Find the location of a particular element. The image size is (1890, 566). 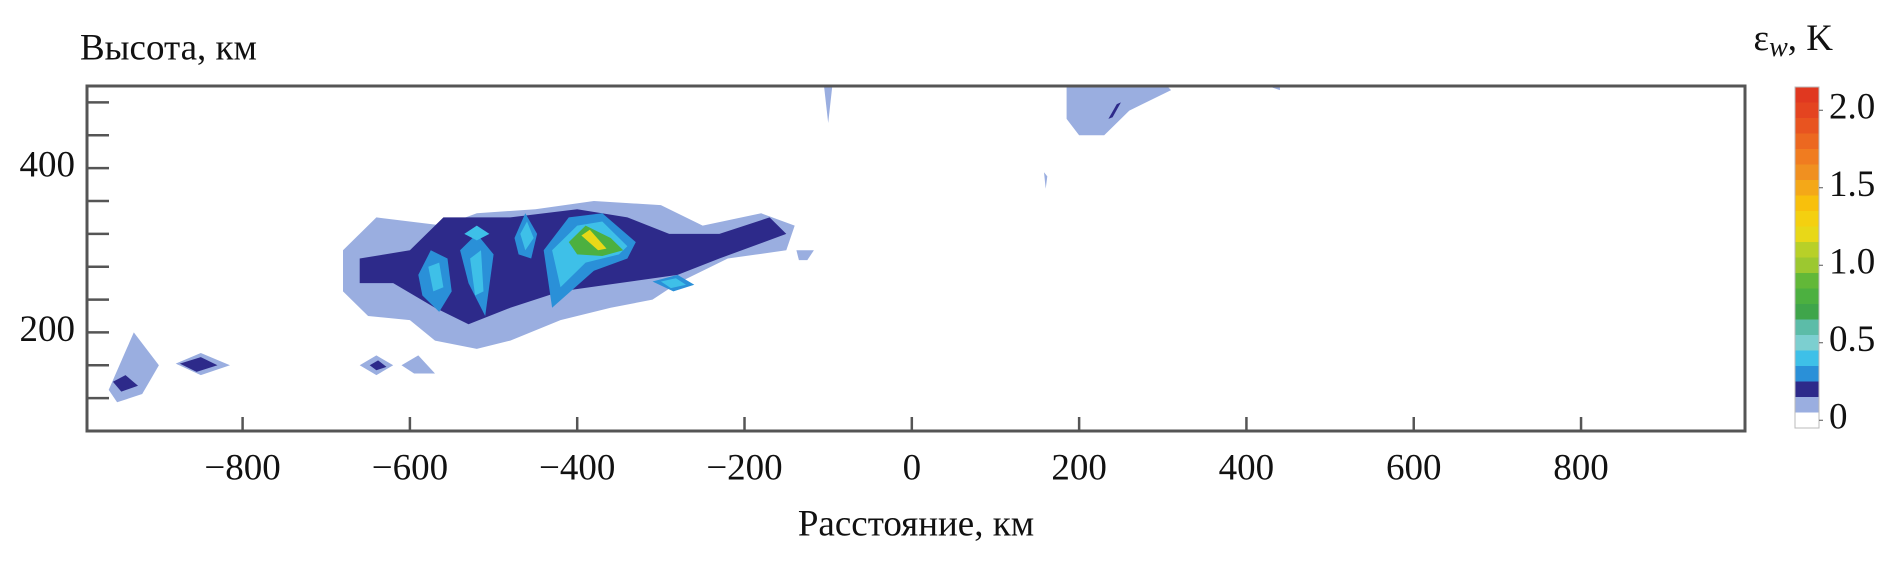

colorbar-unit: , K is located at coordinates (1811, 38).